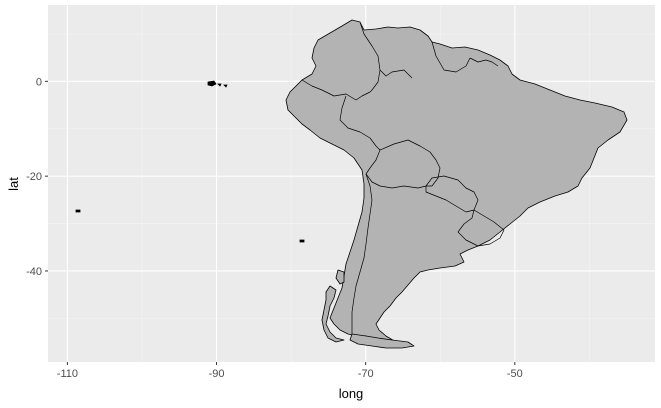 The width and height of the screenshot is (661, 408). Describe the element at coordinates (465, 57) in the screenshot. I see `border-guianas` at that location.